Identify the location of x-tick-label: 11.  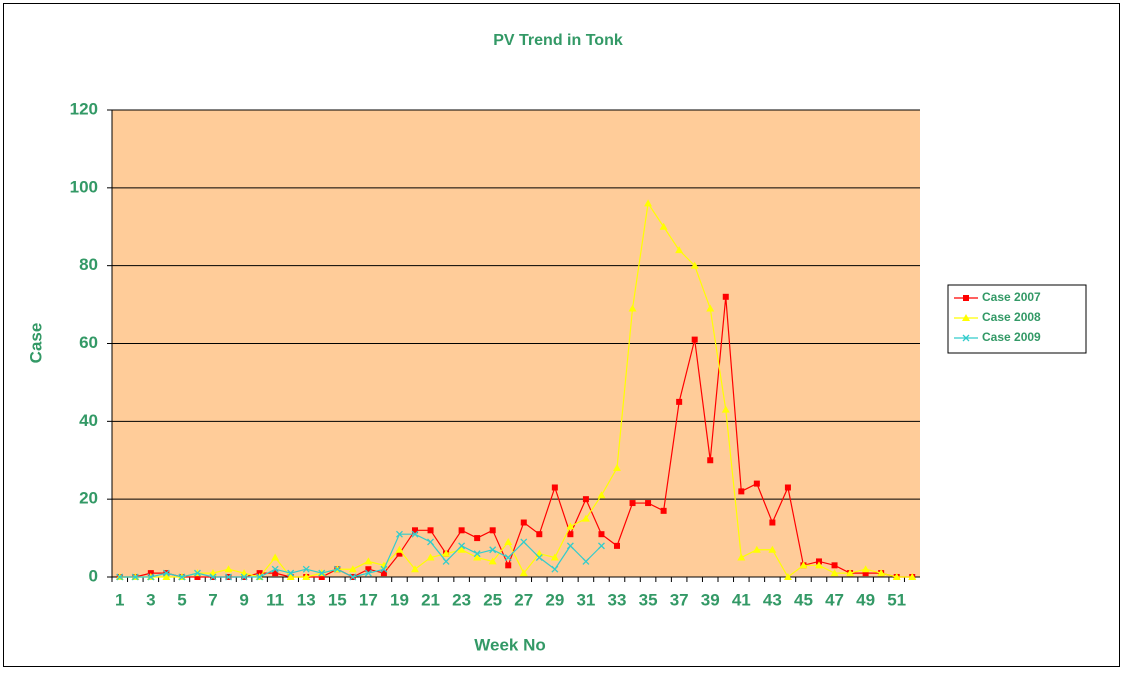
(275, 599).